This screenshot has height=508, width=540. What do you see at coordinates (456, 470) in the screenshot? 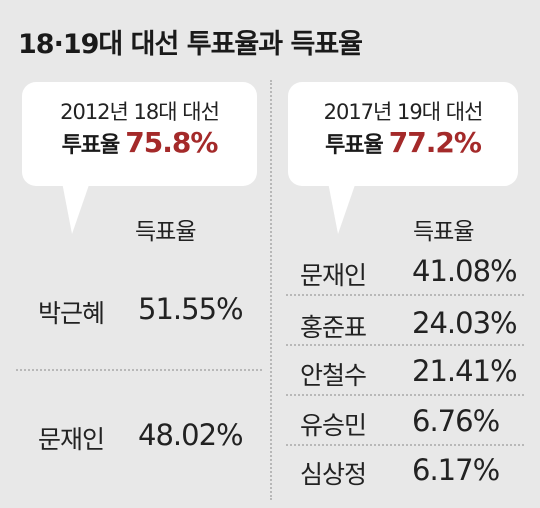
I see `candidate-share: 6.17%` at bounding box center [456, 470].